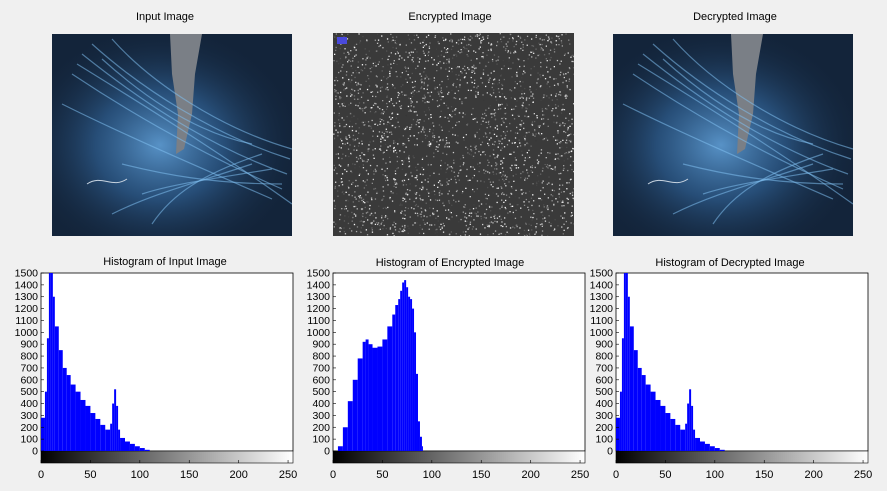  What do you see at coordinates (29, 416) in the screenshot?
I see `y-tick-label: 300` at bounding box center [29, 416].